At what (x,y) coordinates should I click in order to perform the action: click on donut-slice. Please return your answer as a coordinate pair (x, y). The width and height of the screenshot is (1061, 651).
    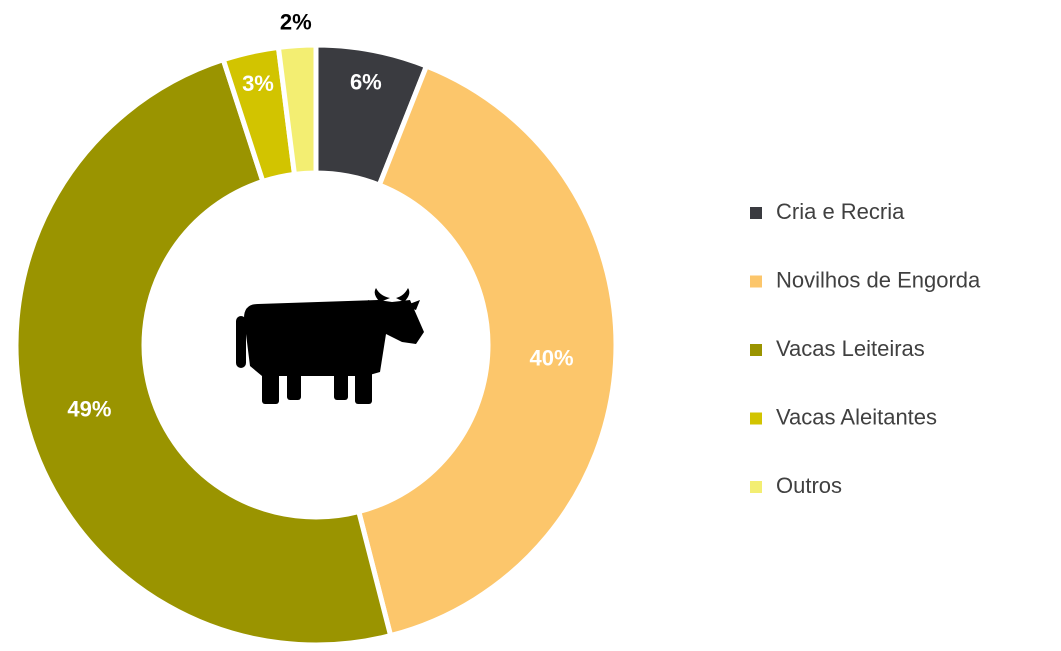
    Looking at the image, I should click on (297, 110).